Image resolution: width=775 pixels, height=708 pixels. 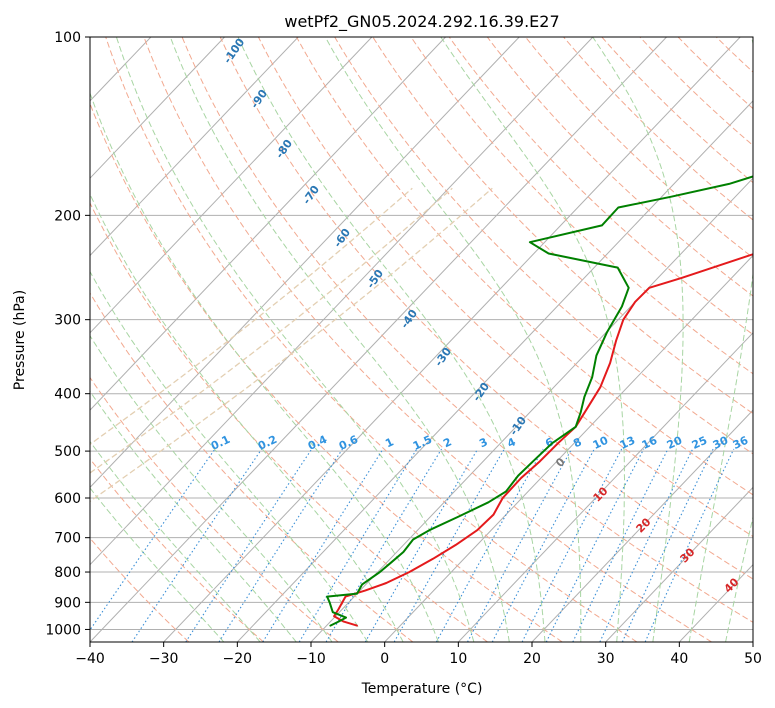 What do you see at coordinates (67, 452) in the screenshot?
I see `y-tick-label: 500` at bounding box center [67, 452].